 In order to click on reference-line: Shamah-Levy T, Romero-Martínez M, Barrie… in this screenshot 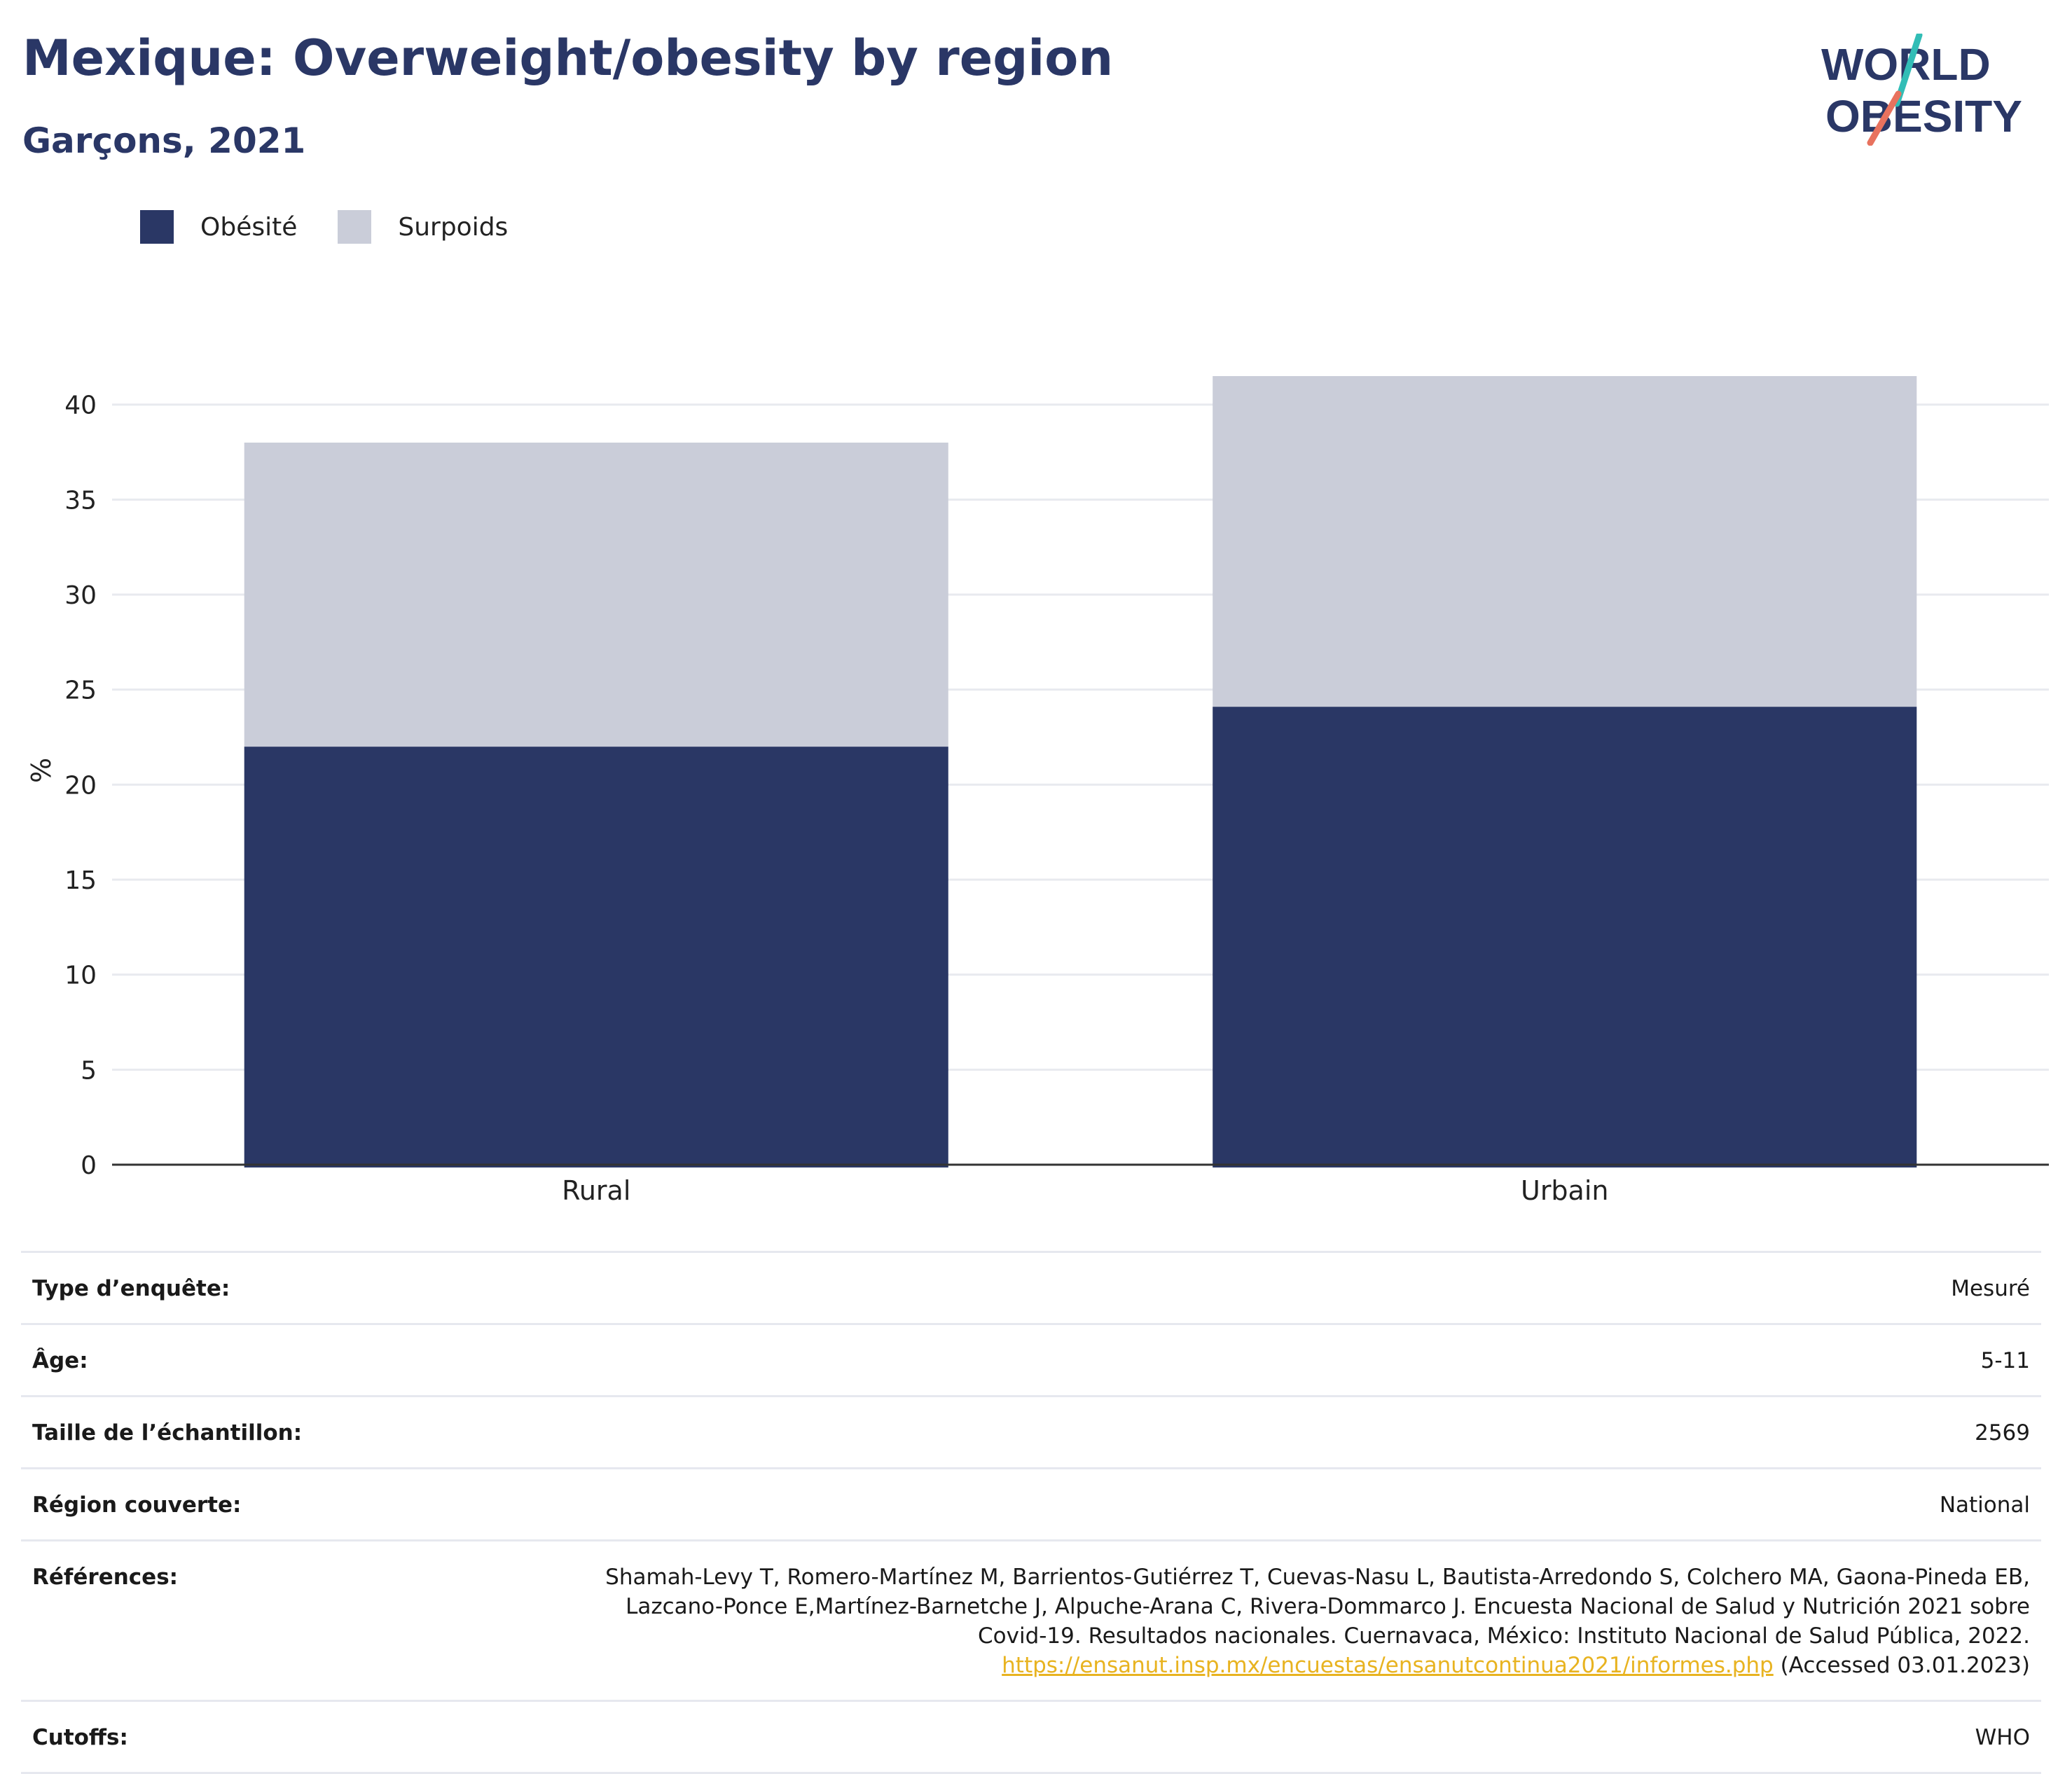, I will do `click(1318, 1578)`.